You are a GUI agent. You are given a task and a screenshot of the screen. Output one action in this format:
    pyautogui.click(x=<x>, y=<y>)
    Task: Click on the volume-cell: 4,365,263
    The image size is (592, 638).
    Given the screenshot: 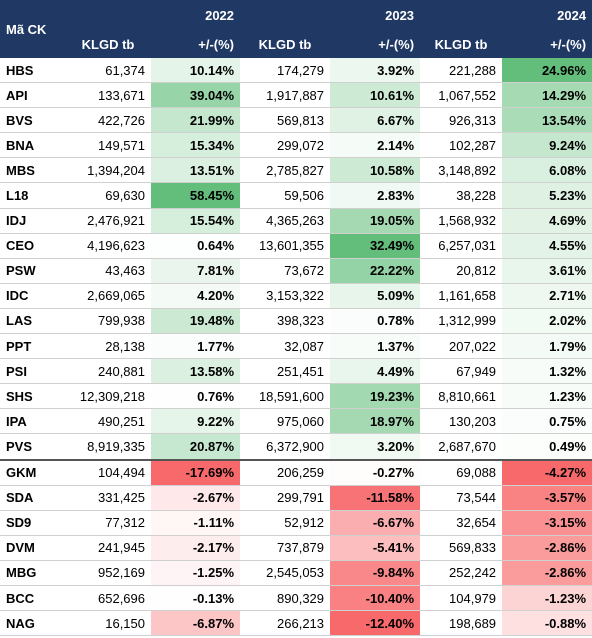 What is the action you would take?
    pyautogui.click(x=285, y=221)
    